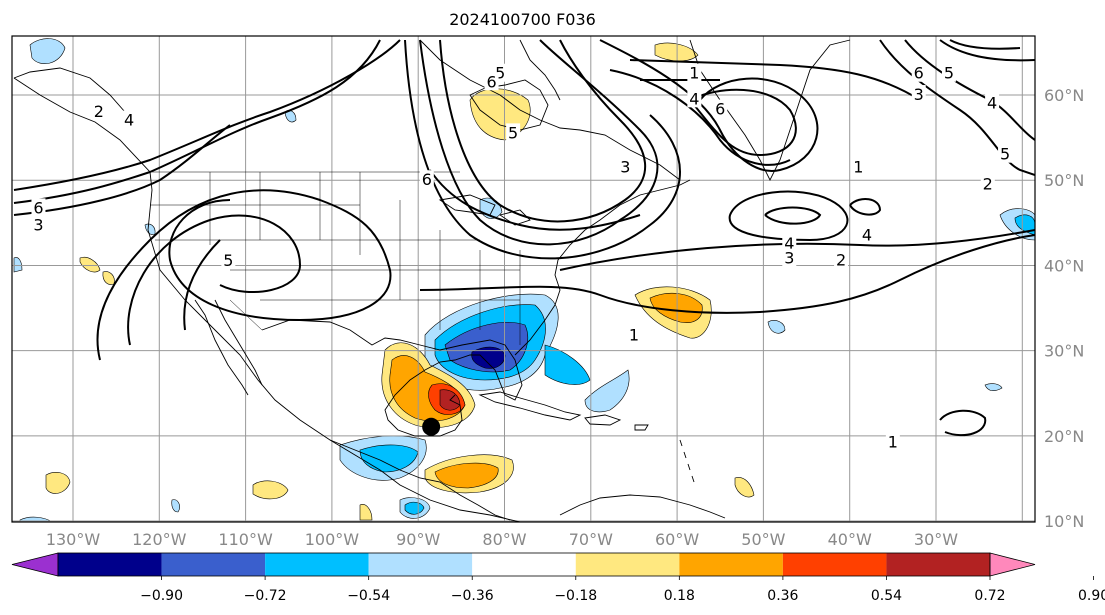  I want to click on longitude-label: 40°W, so click(850, 539).